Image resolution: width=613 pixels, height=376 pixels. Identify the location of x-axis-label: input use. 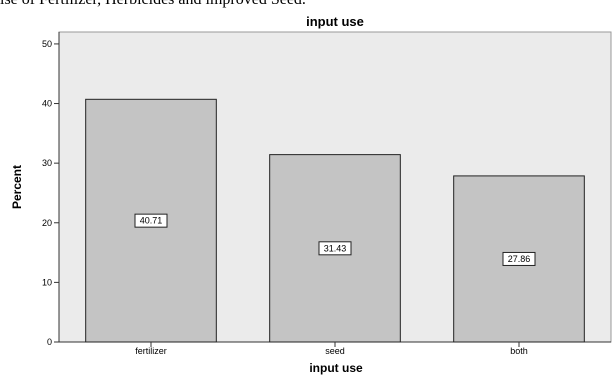
(336, 368).